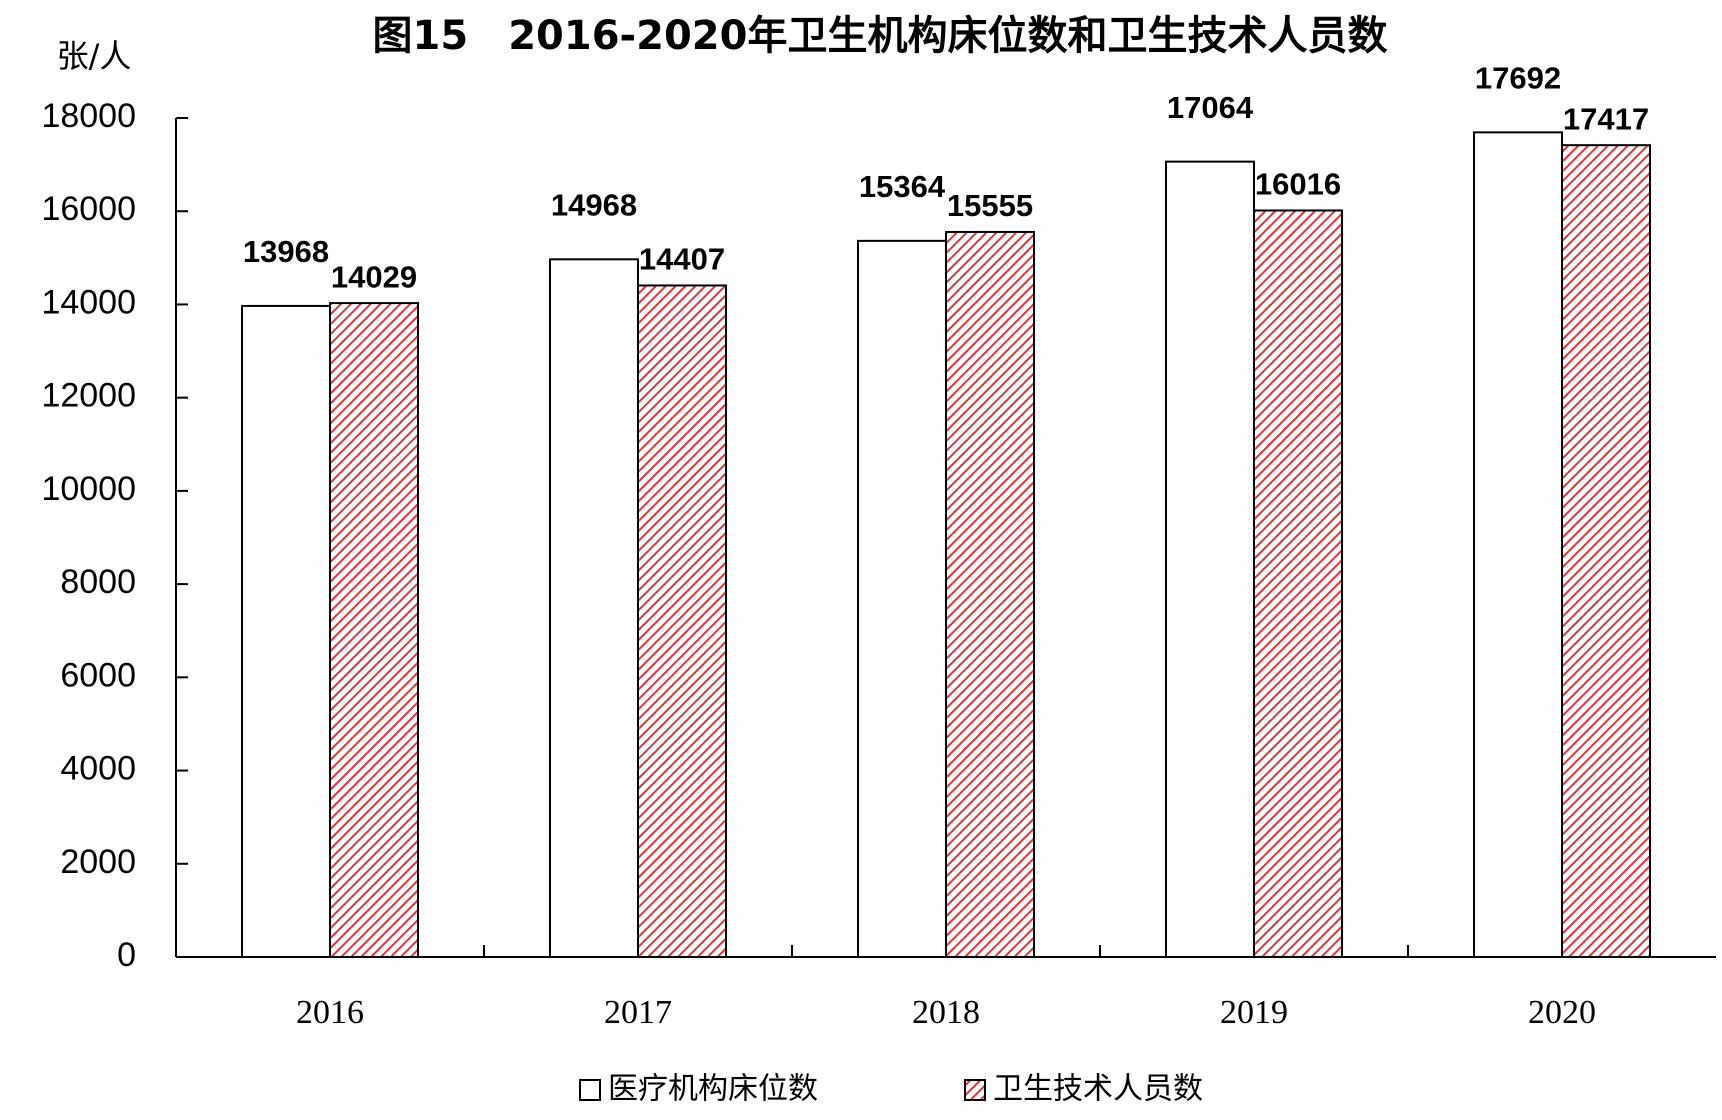 The width and height of the screenshot is (1722, 1120). What do you see at coordinates (902, 186) in the screenshot?
I see `value-label: 15364` at bounding box center [902, 186].